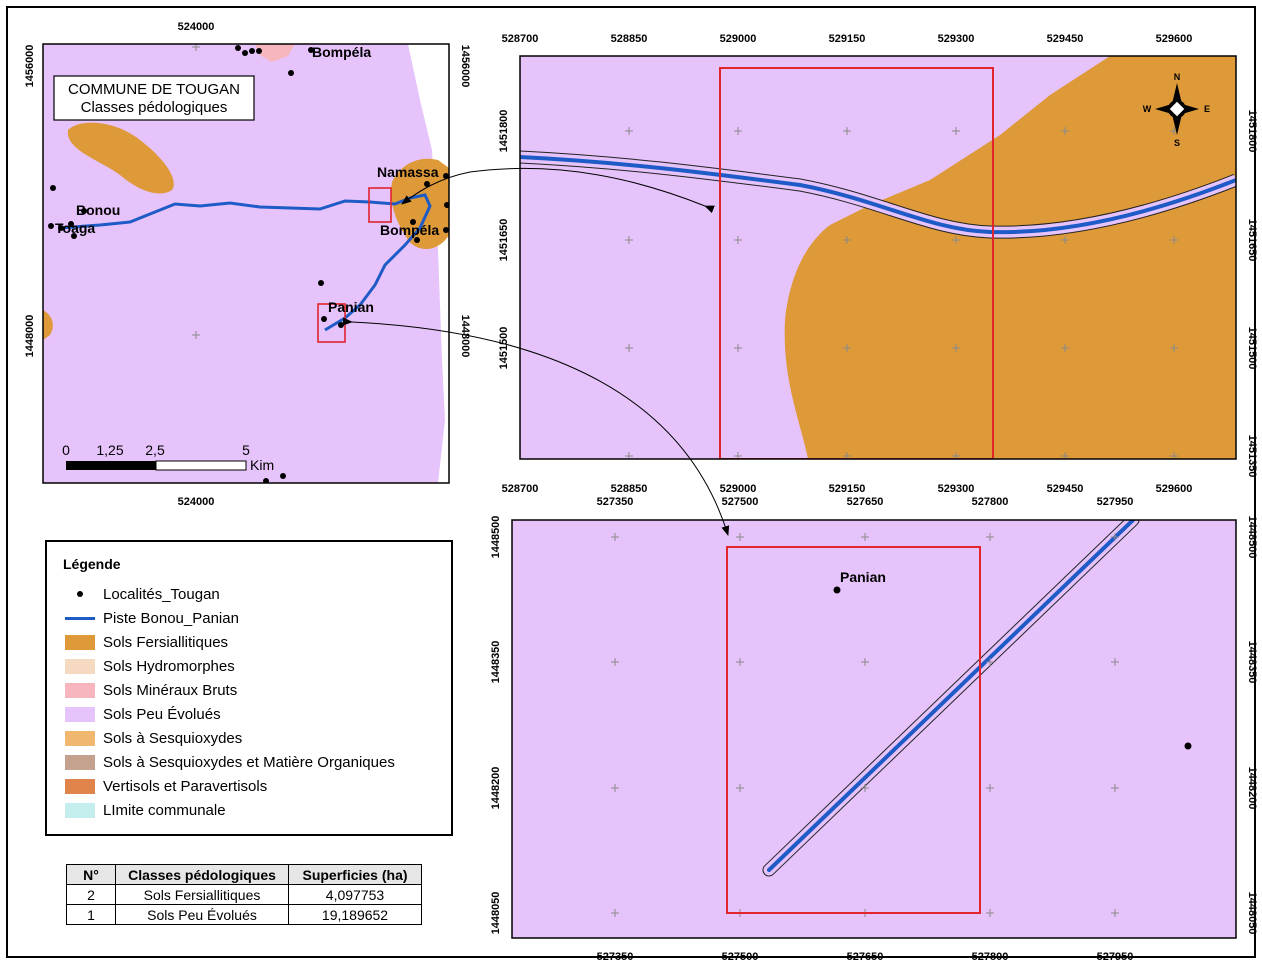 The image size is (1262, 966). Describe the element at coordinates (536, 426) in the screenshot. I see `connector-arrow-bottom` at that location.